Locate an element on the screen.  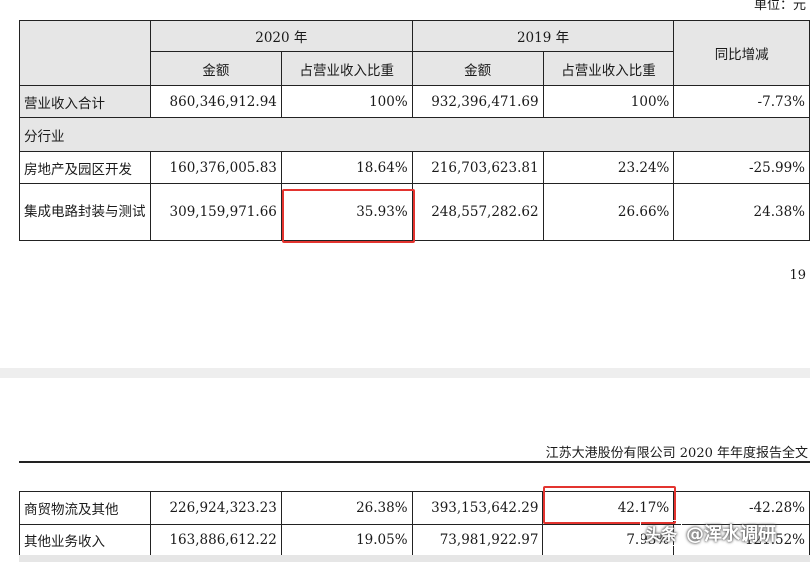
row-label: 集成电路封装与测试 is located at coordinates (85, 212).